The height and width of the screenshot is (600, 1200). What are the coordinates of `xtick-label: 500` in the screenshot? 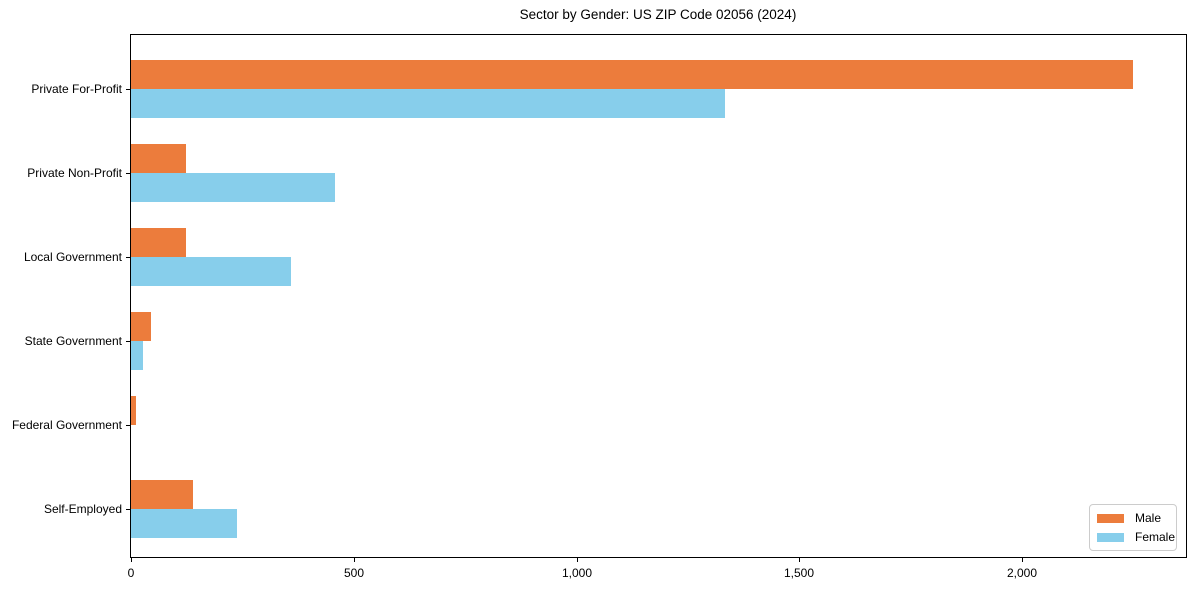 It's located at (354, 573).